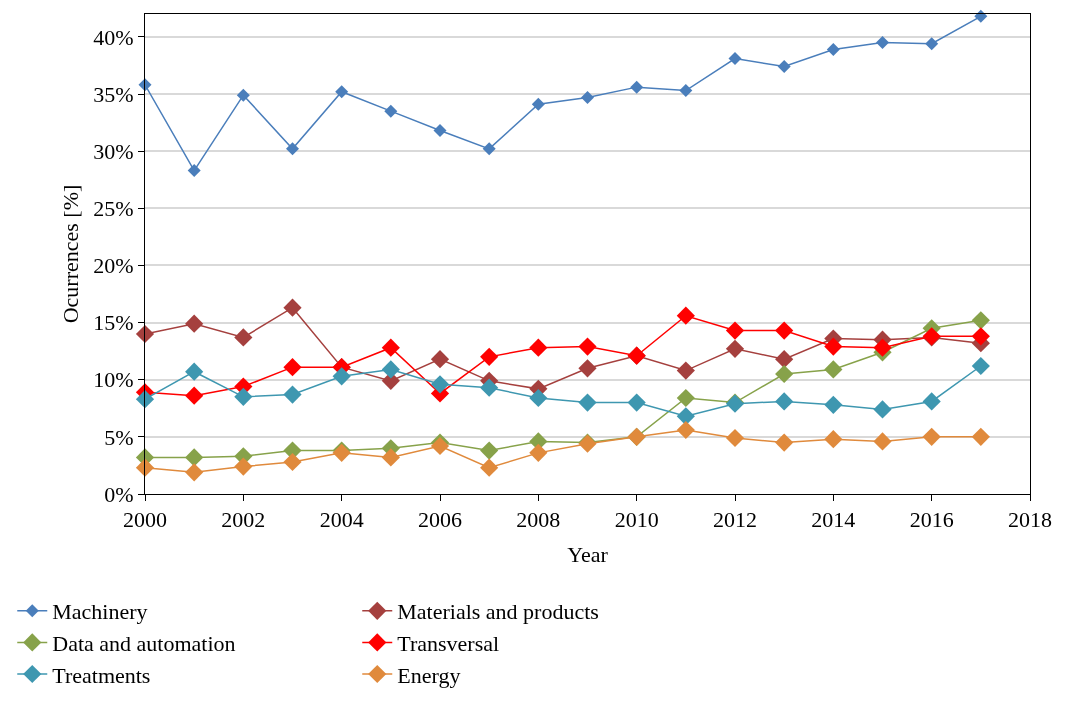  Describe the element at coordinates (113, 94) in the screenshot. I see `y-tick-label: 35%` at that location.